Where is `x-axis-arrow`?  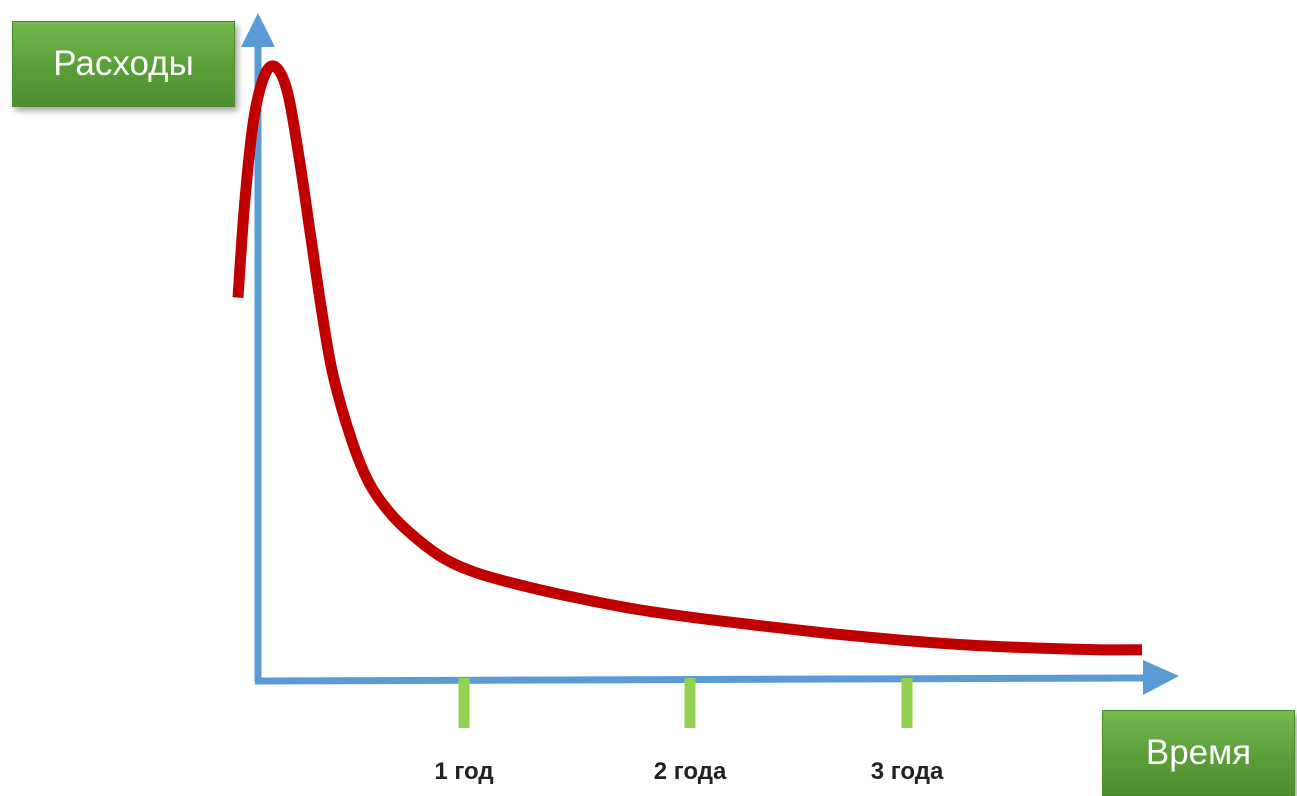
x-axis-arrow is located at coordinates (1161, 677).